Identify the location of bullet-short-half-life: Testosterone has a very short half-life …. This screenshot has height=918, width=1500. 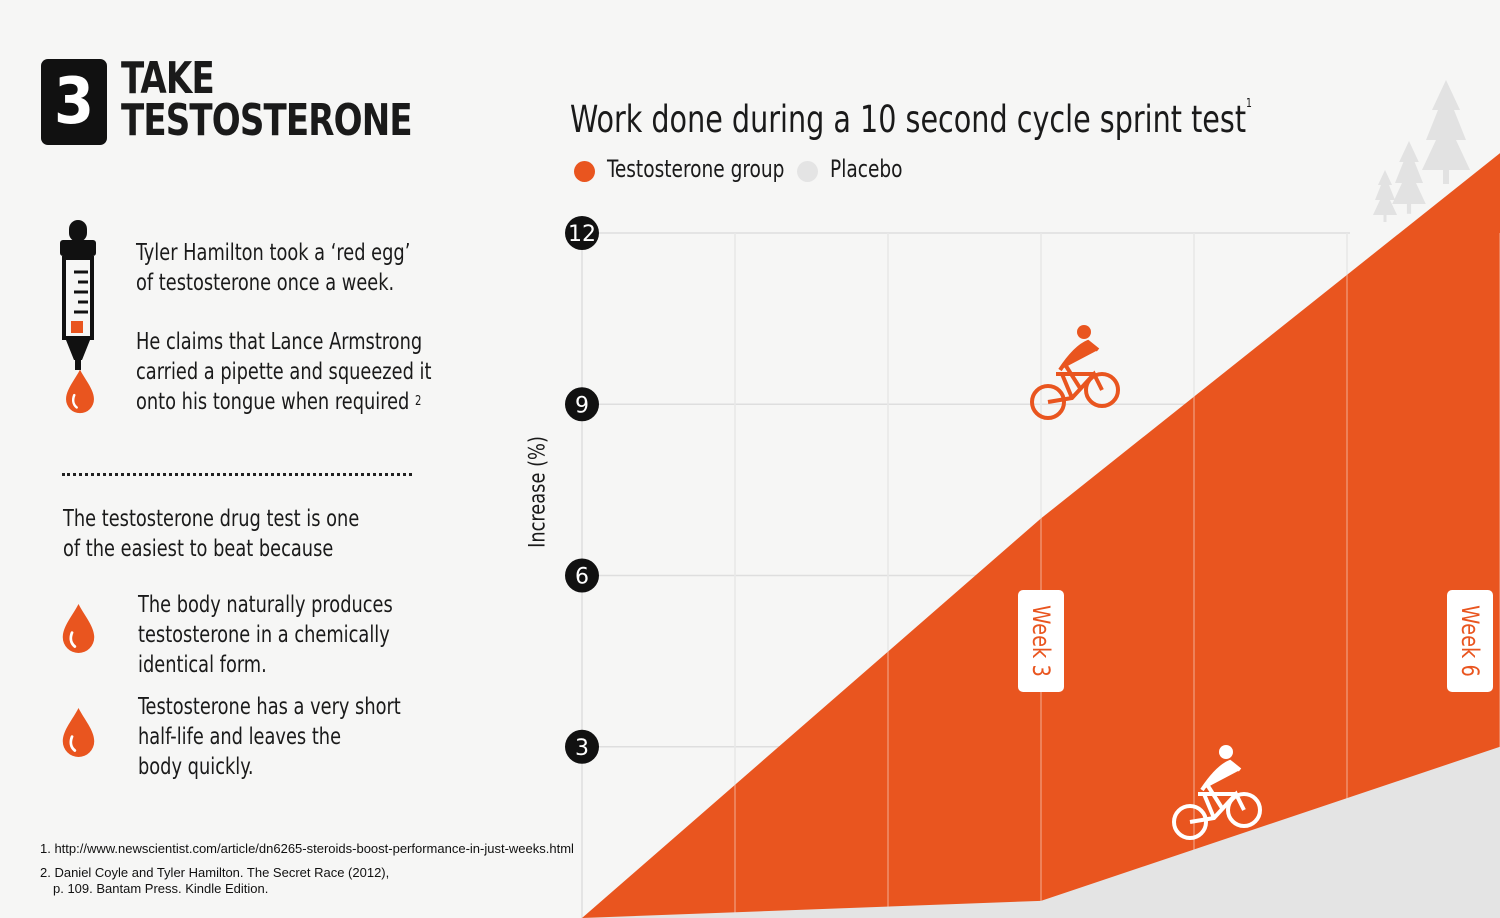
(269, 737).